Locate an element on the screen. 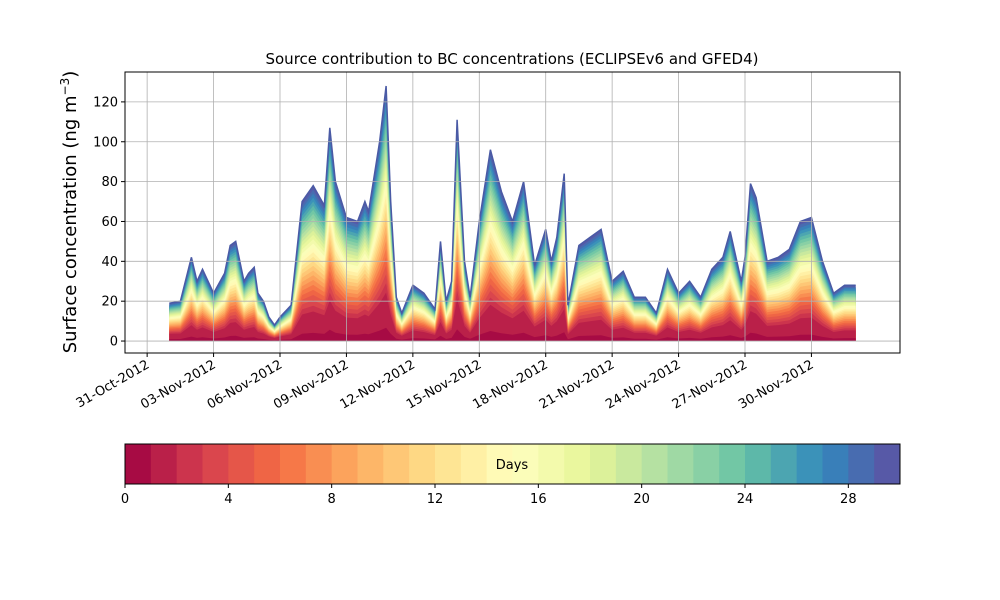 The height and width of the screenshot is (600, 1000). y-tick-label: 60 is located at coordinates (109, 222).